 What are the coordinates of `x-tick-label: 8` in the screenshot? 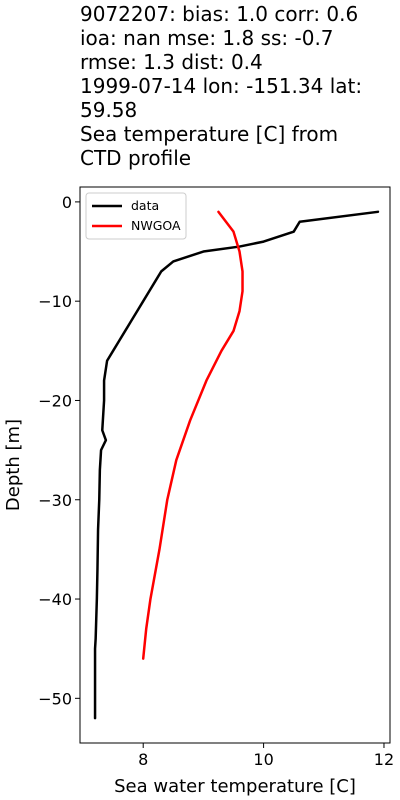 It's located at (143, 759).